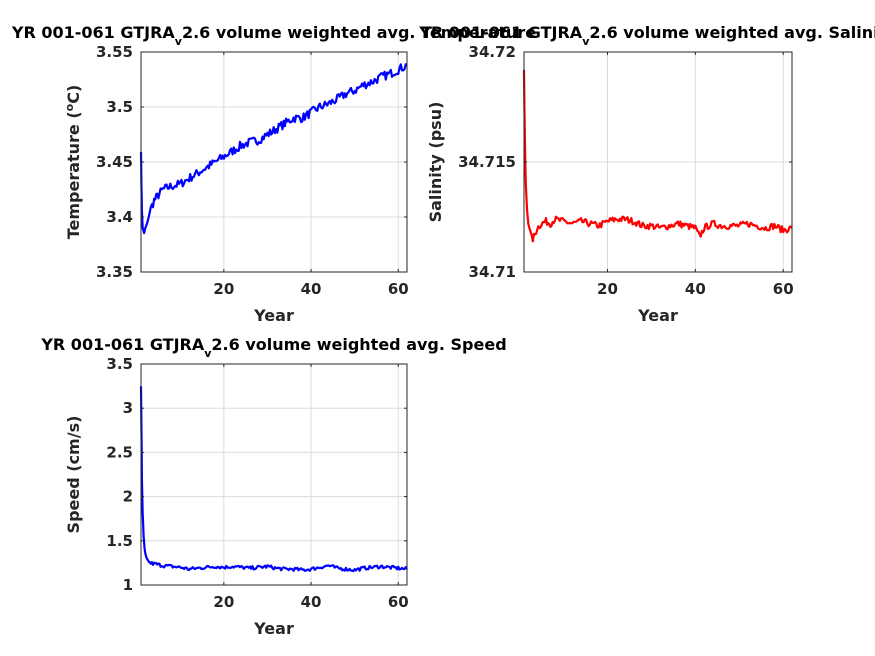 This screenshot has width=875, height=656. I want to click on y-axis-label-part: Temperature (, so click(73, 175).